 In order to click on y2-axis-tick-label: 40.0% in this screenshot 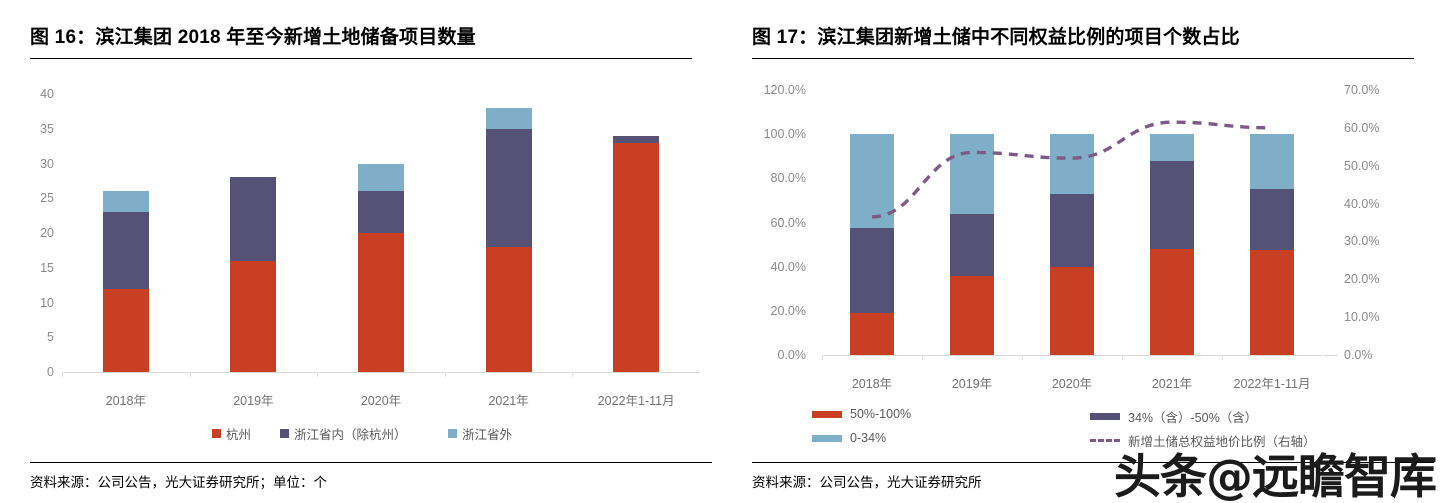, I will do `click(1362, 203)`.